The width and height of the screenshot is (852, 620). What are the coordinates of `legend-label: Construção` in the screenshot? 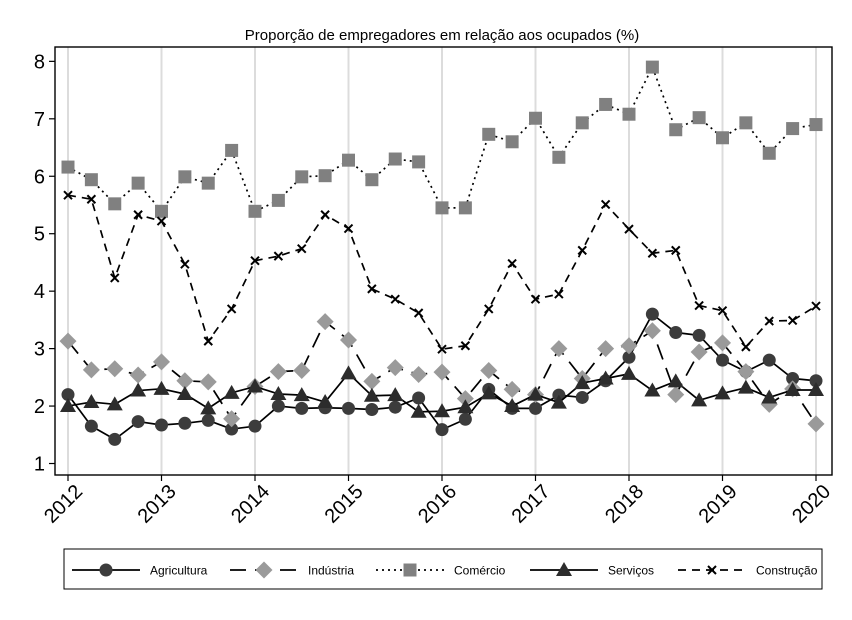 It's located at (787, 571).